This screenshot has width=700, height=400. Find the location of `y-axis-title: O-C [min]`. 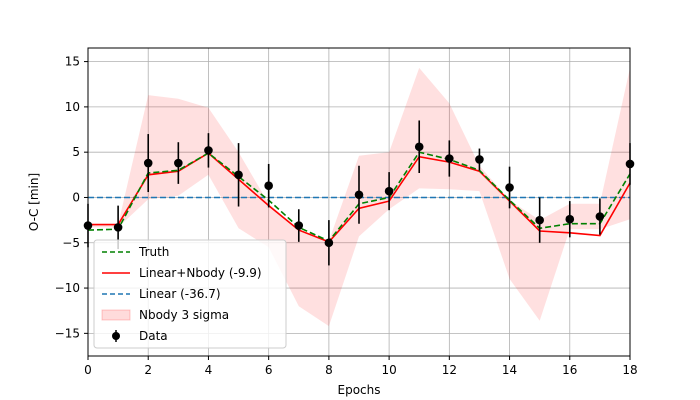

y-axis-title: O-C [min] is located at coordinates (34, 202).